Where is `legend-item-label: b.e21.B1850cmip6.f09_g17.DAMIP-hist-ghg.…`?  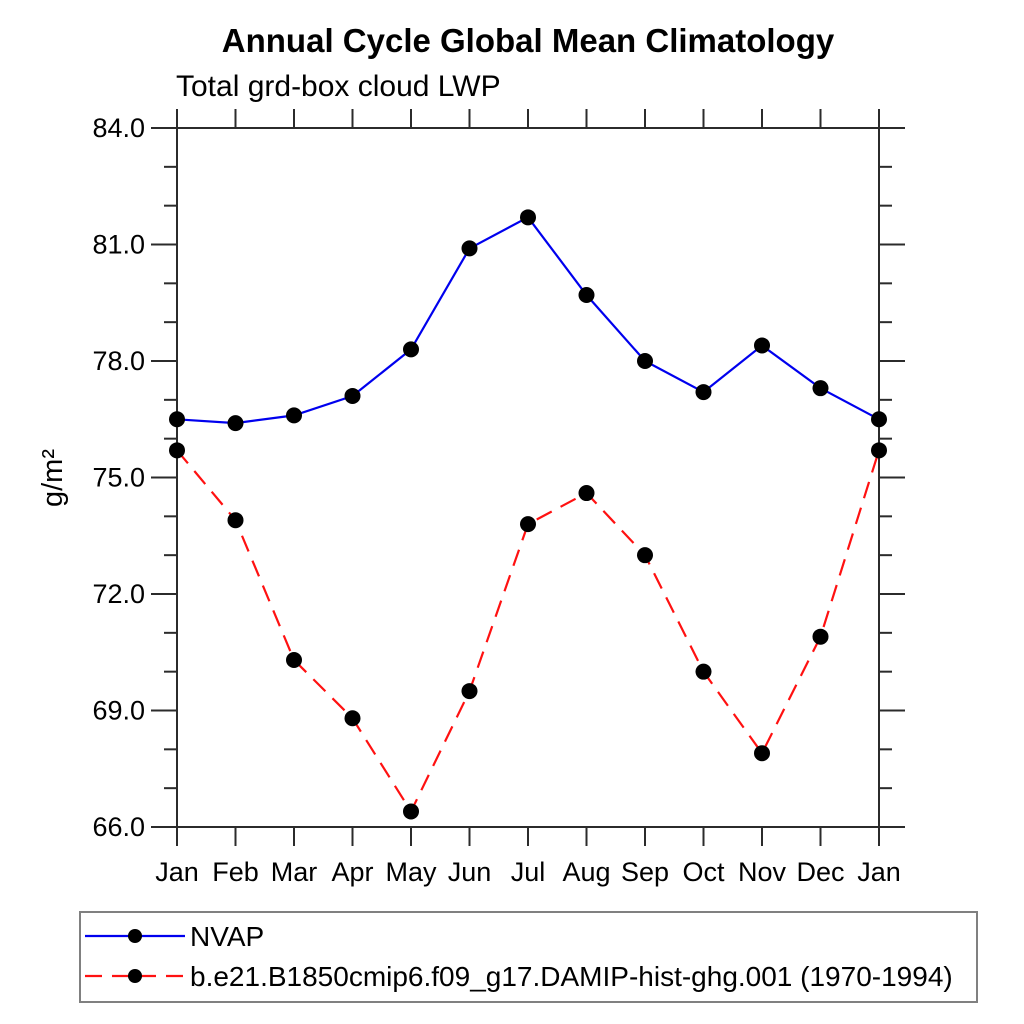 legend-item-label: b.e21.B1850cmip6.f09_g17.DAMIP-hist-ghg.… is located at coordinates (571, 976).